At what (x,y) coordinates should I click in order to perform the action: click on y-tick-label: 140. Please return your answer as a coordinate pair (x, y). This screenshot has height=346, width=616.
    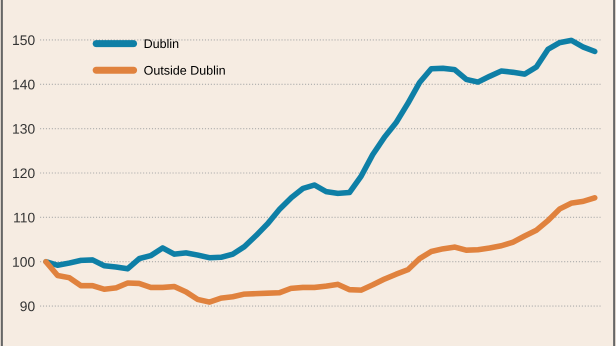
    Looking at the image, I should click on (24, 85).